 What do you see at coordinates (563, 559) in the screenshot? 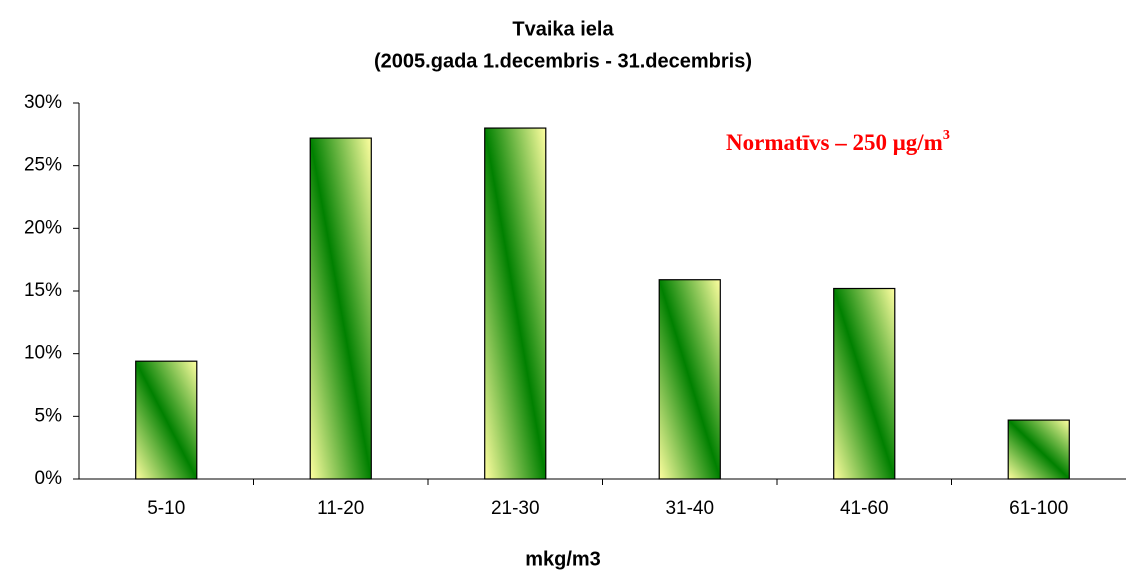
I see `x-axis-label: mkg/m3` at bounding box center [563, 559].